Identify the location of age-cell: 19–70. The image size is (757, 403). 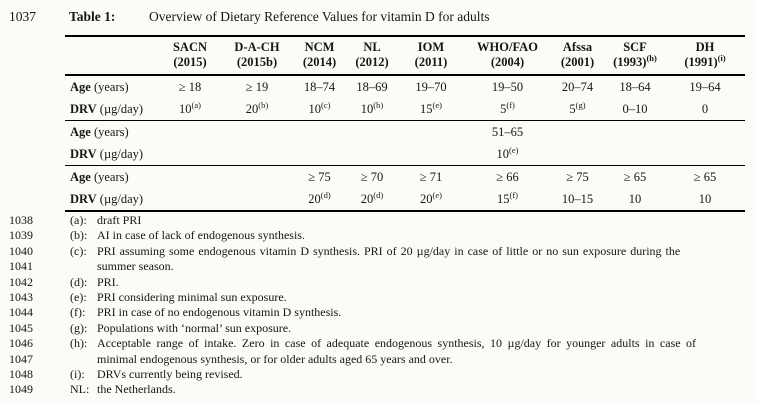
(431, 86).